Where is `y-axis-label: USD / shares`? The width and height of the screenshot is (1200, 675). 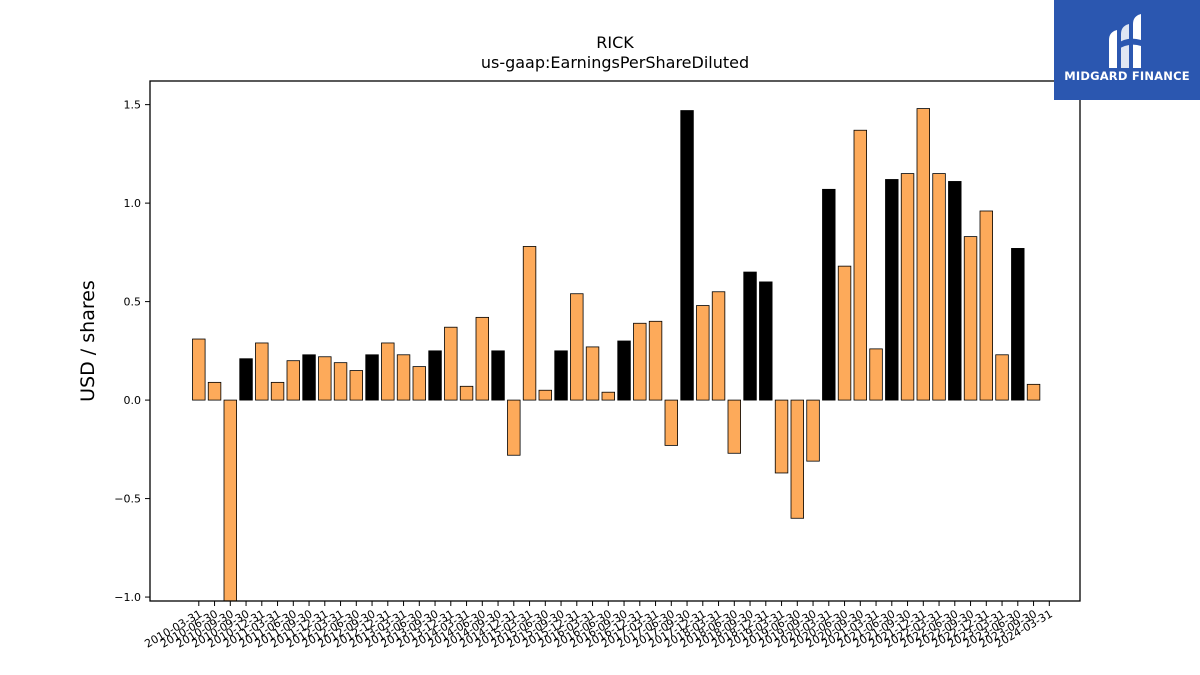 y-axis-label: USD / shares is located at coordinates (88, 341).